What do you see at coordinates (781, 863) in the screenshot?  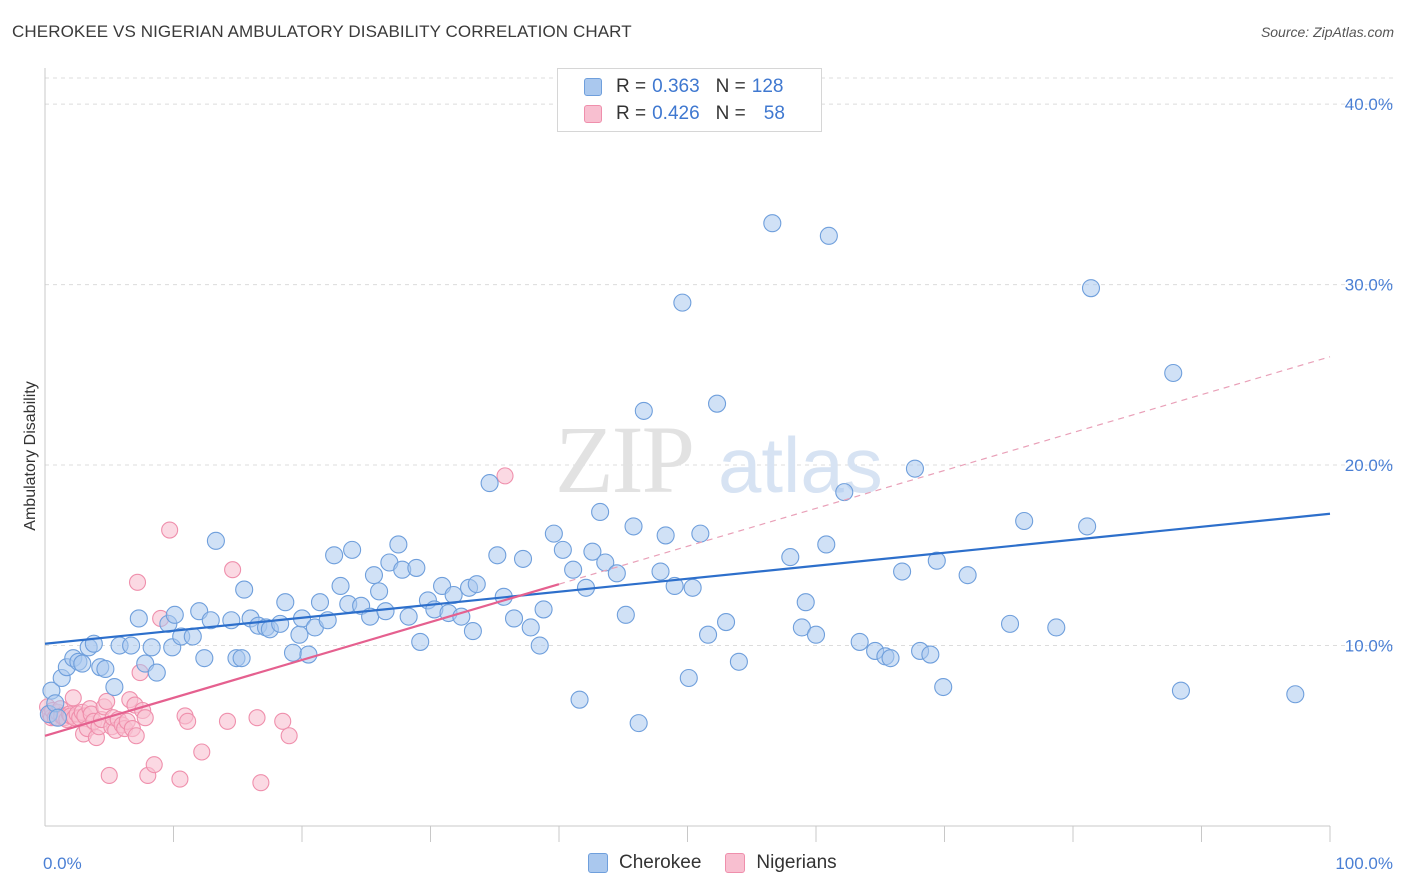 I see `legend-item-nigerians: Nigerians` at bounding box center [781, 863].